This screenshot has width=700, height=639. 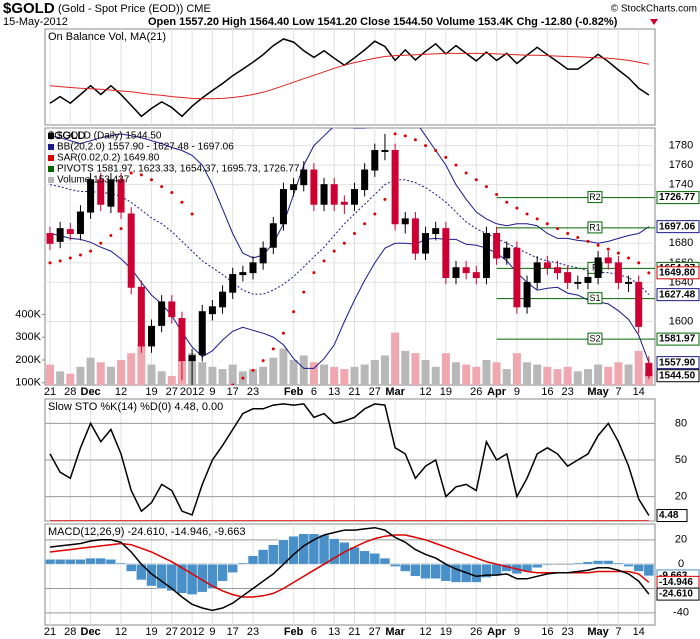 I want to click on y-tick-label: 1600, so click(x=681, y=321).